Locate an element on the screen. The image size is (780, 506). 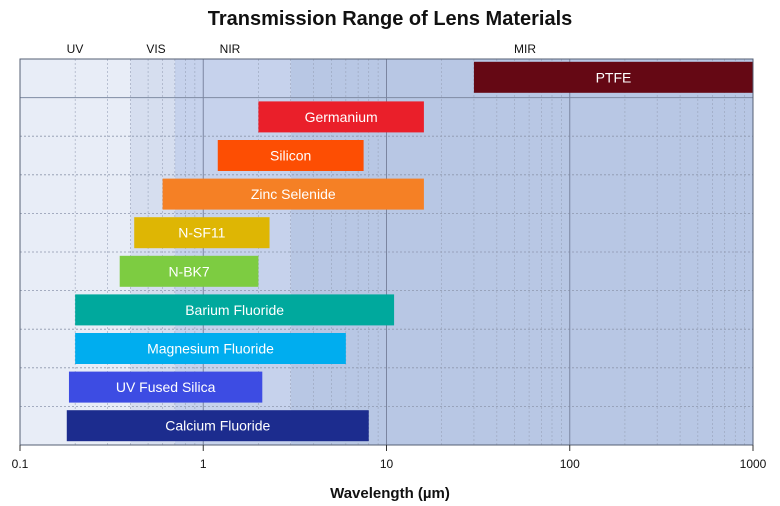
bar-label-zinc-selenide: Zinc Selenide is located at coordinates (293, 194).